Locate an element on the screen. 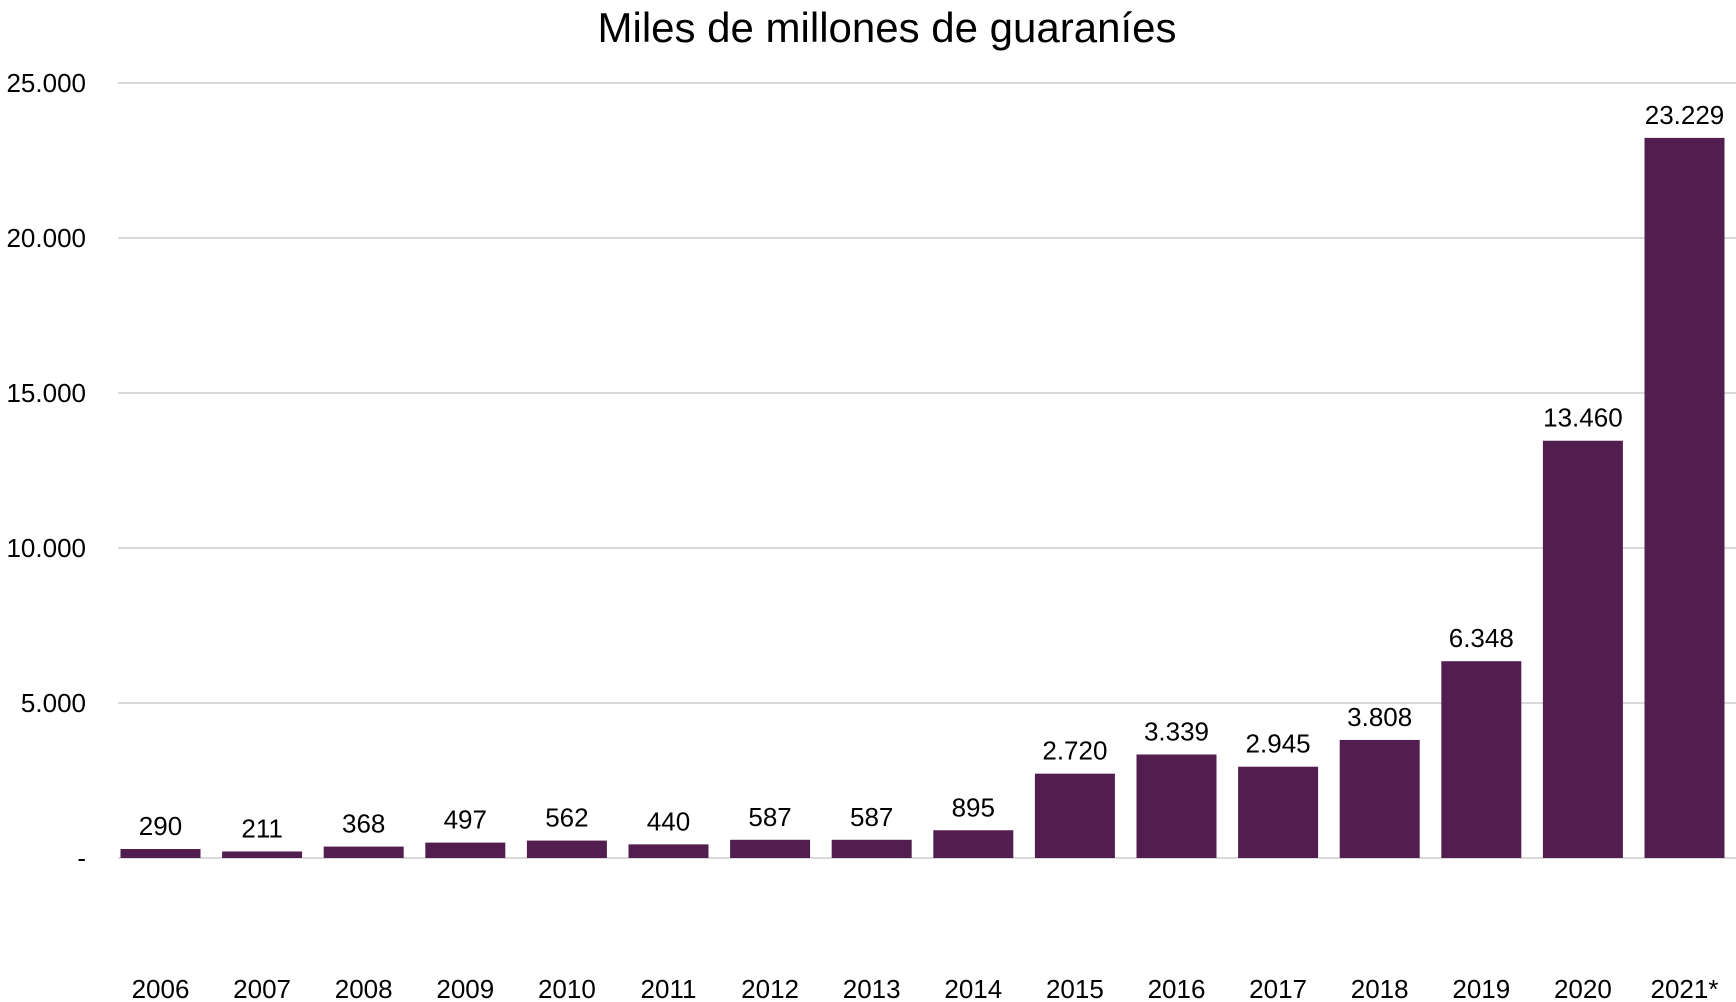 The image size is (1736, 1002). y-tick-label: 15.000 is located at coordinates (46, 393).